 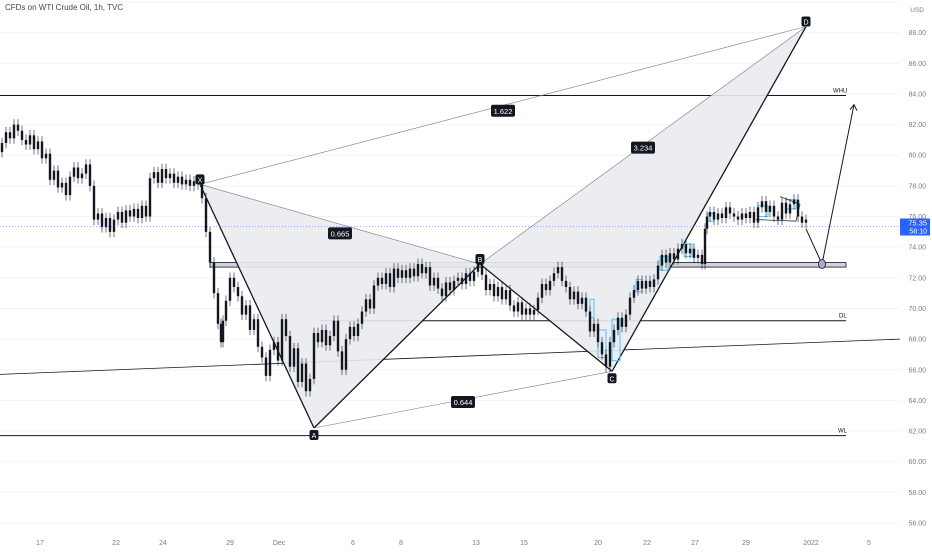 I want to click on x-tick-label: 5, so click(x=869, y=543).